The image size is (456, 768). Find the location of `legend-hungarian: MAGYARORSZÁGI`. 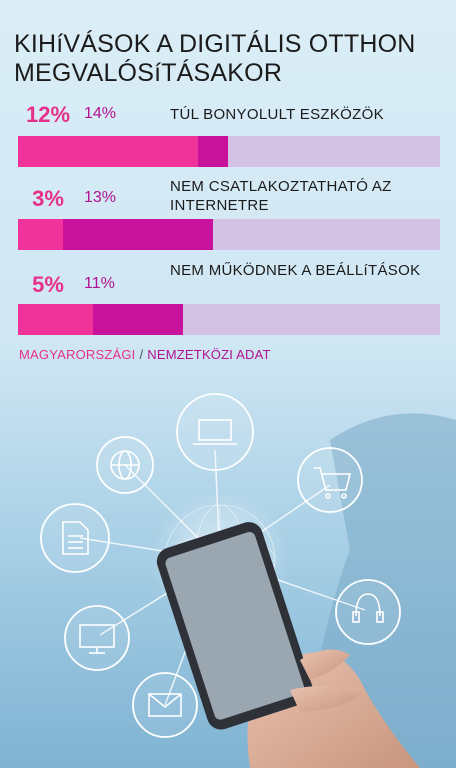

legend-hungarian: MAGYARORSZÁGI is located at coordinates (77, 354).